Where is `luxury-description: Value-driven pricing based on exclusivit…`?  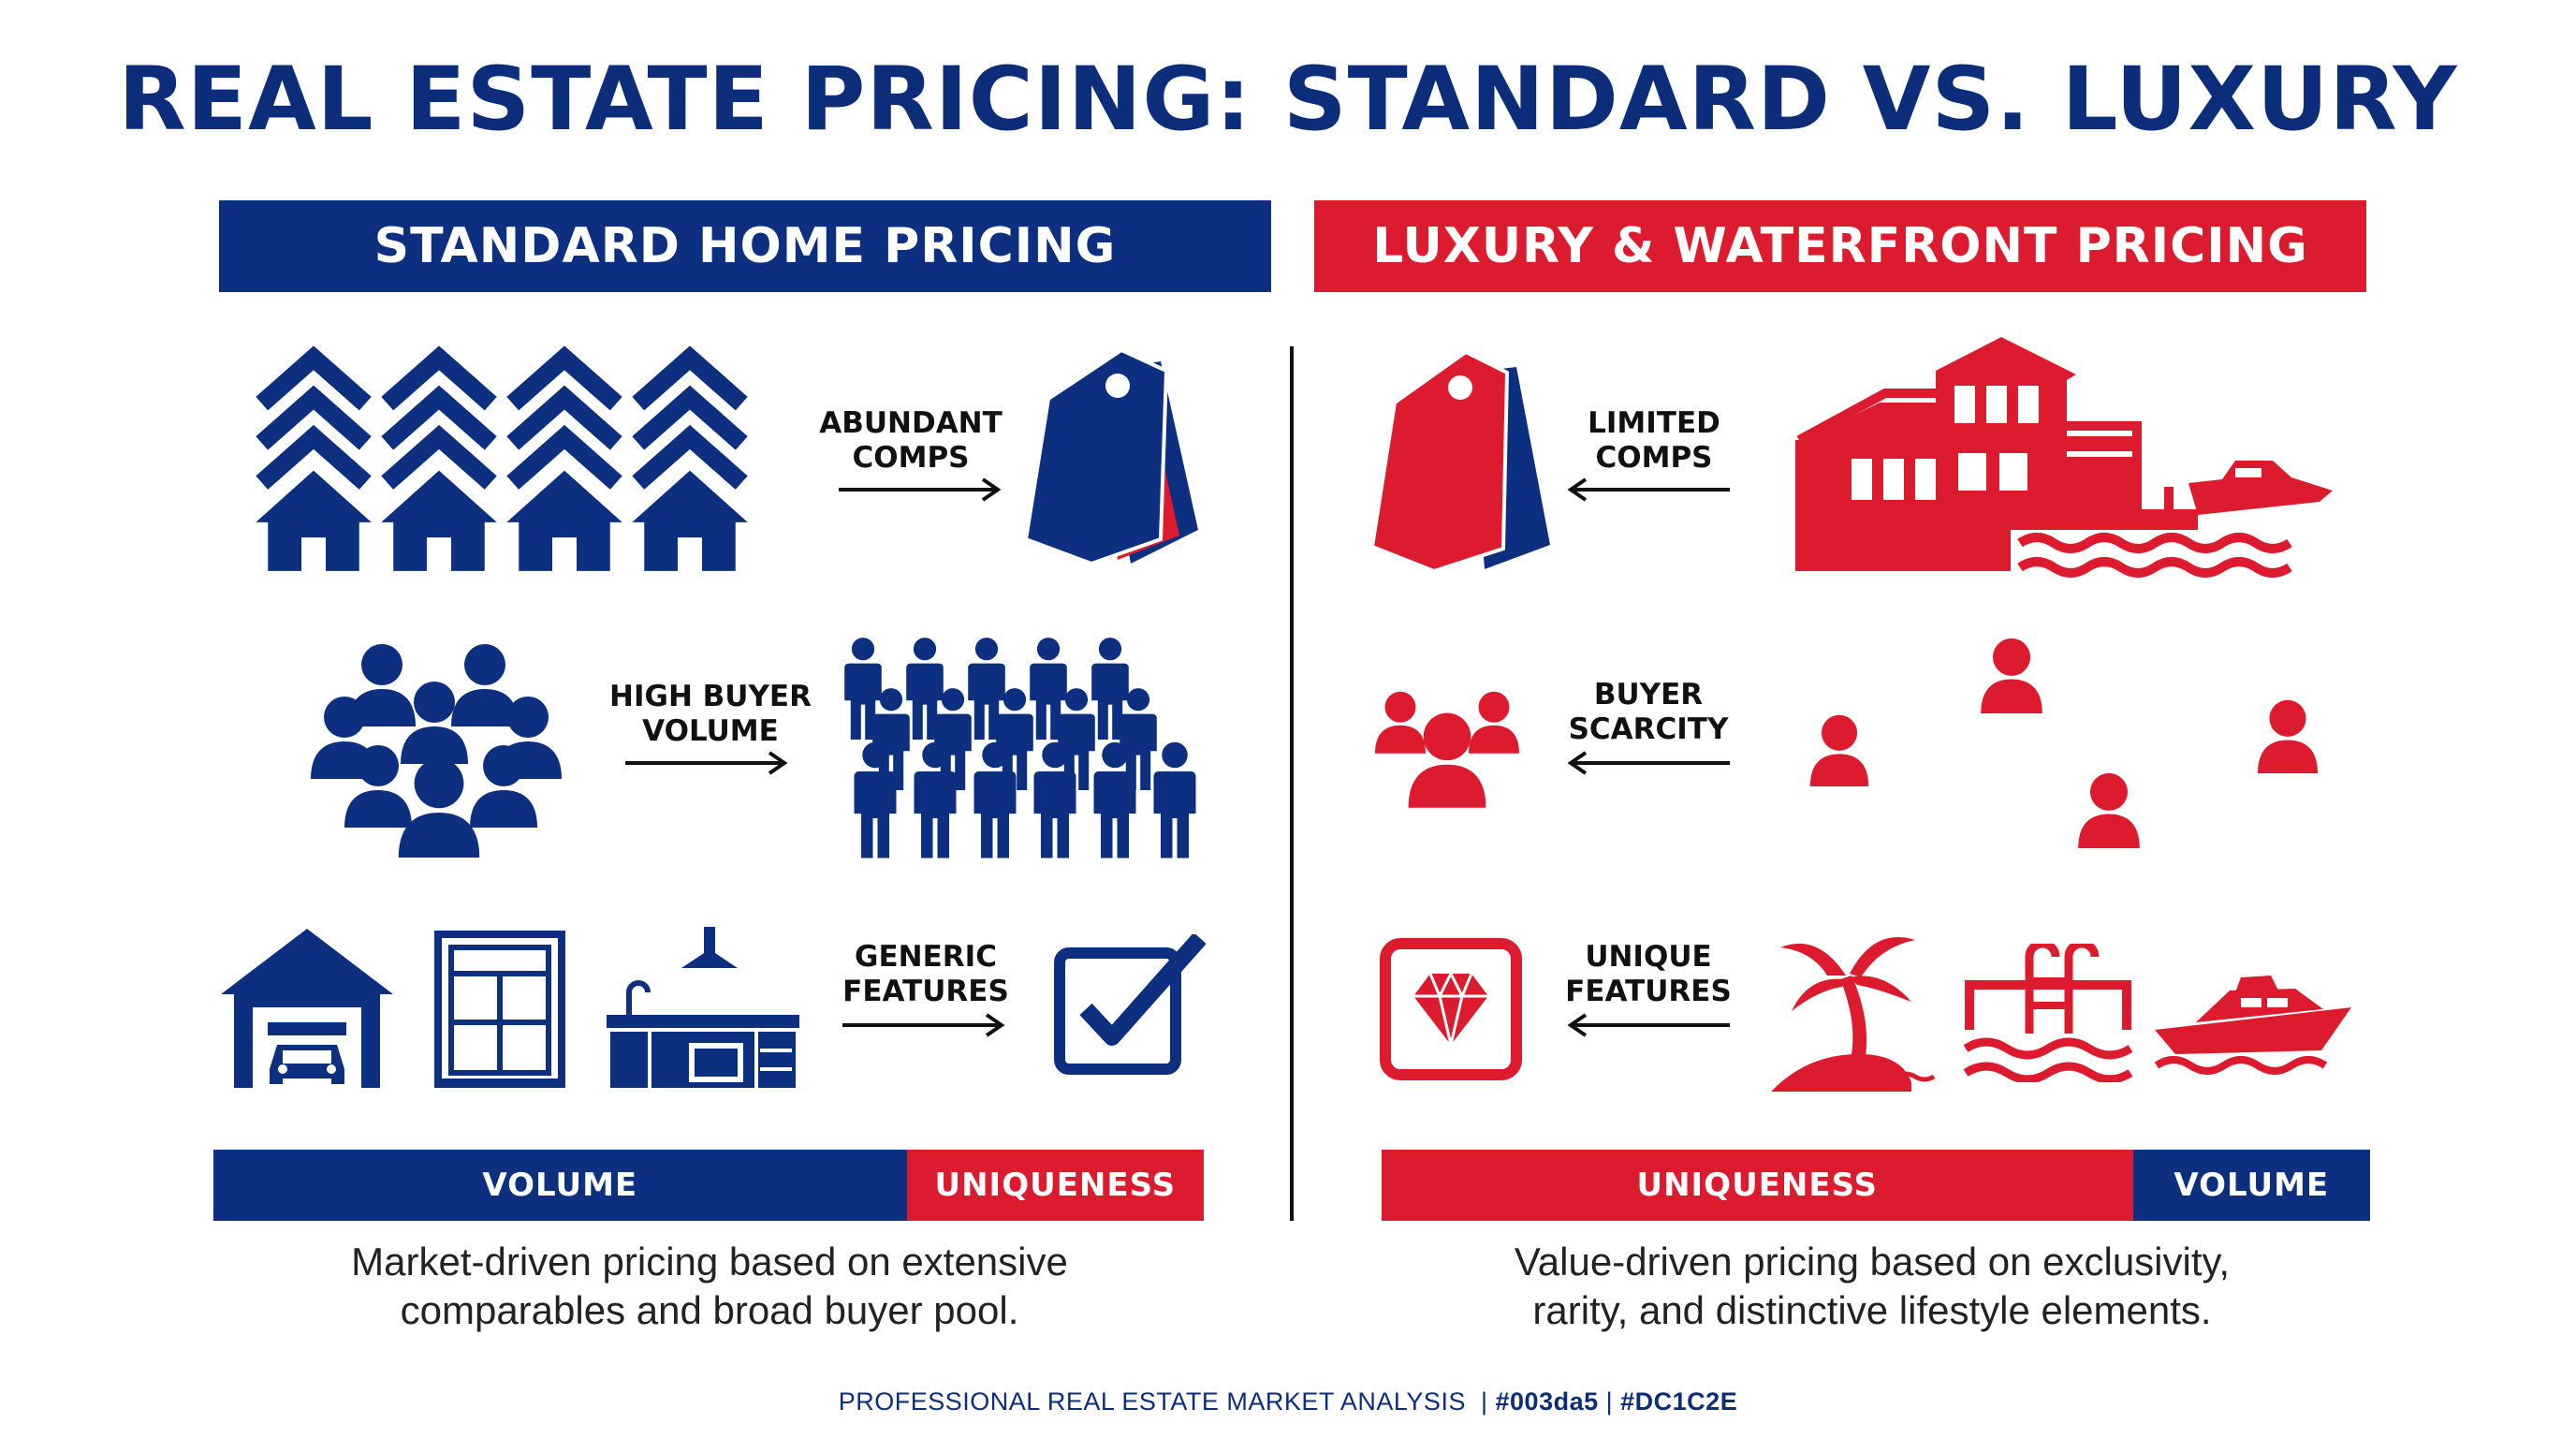 luxury-description: Value-driven pricing based on exclusivit… is located at coordinates (1872, 1286).